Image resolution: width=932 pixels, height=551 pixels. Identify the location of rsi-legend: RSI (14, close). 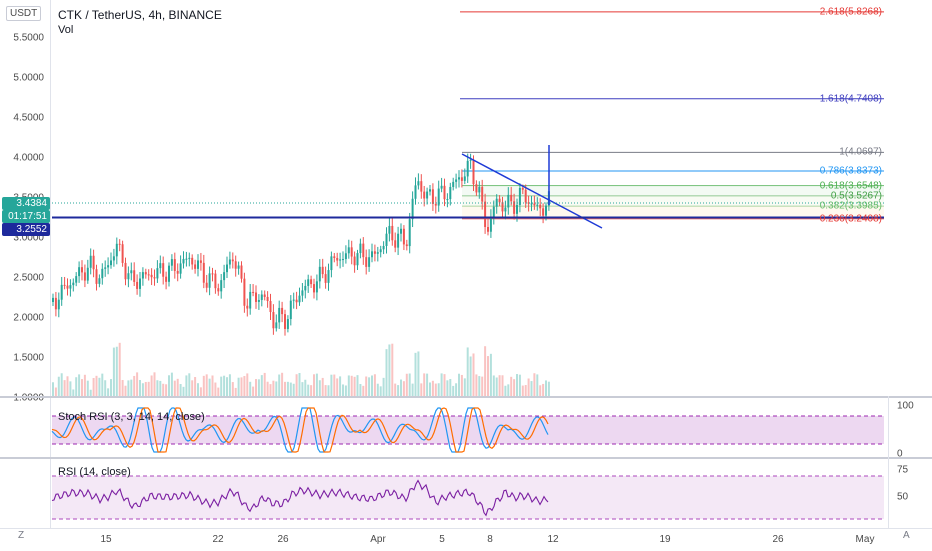
(94, 472).